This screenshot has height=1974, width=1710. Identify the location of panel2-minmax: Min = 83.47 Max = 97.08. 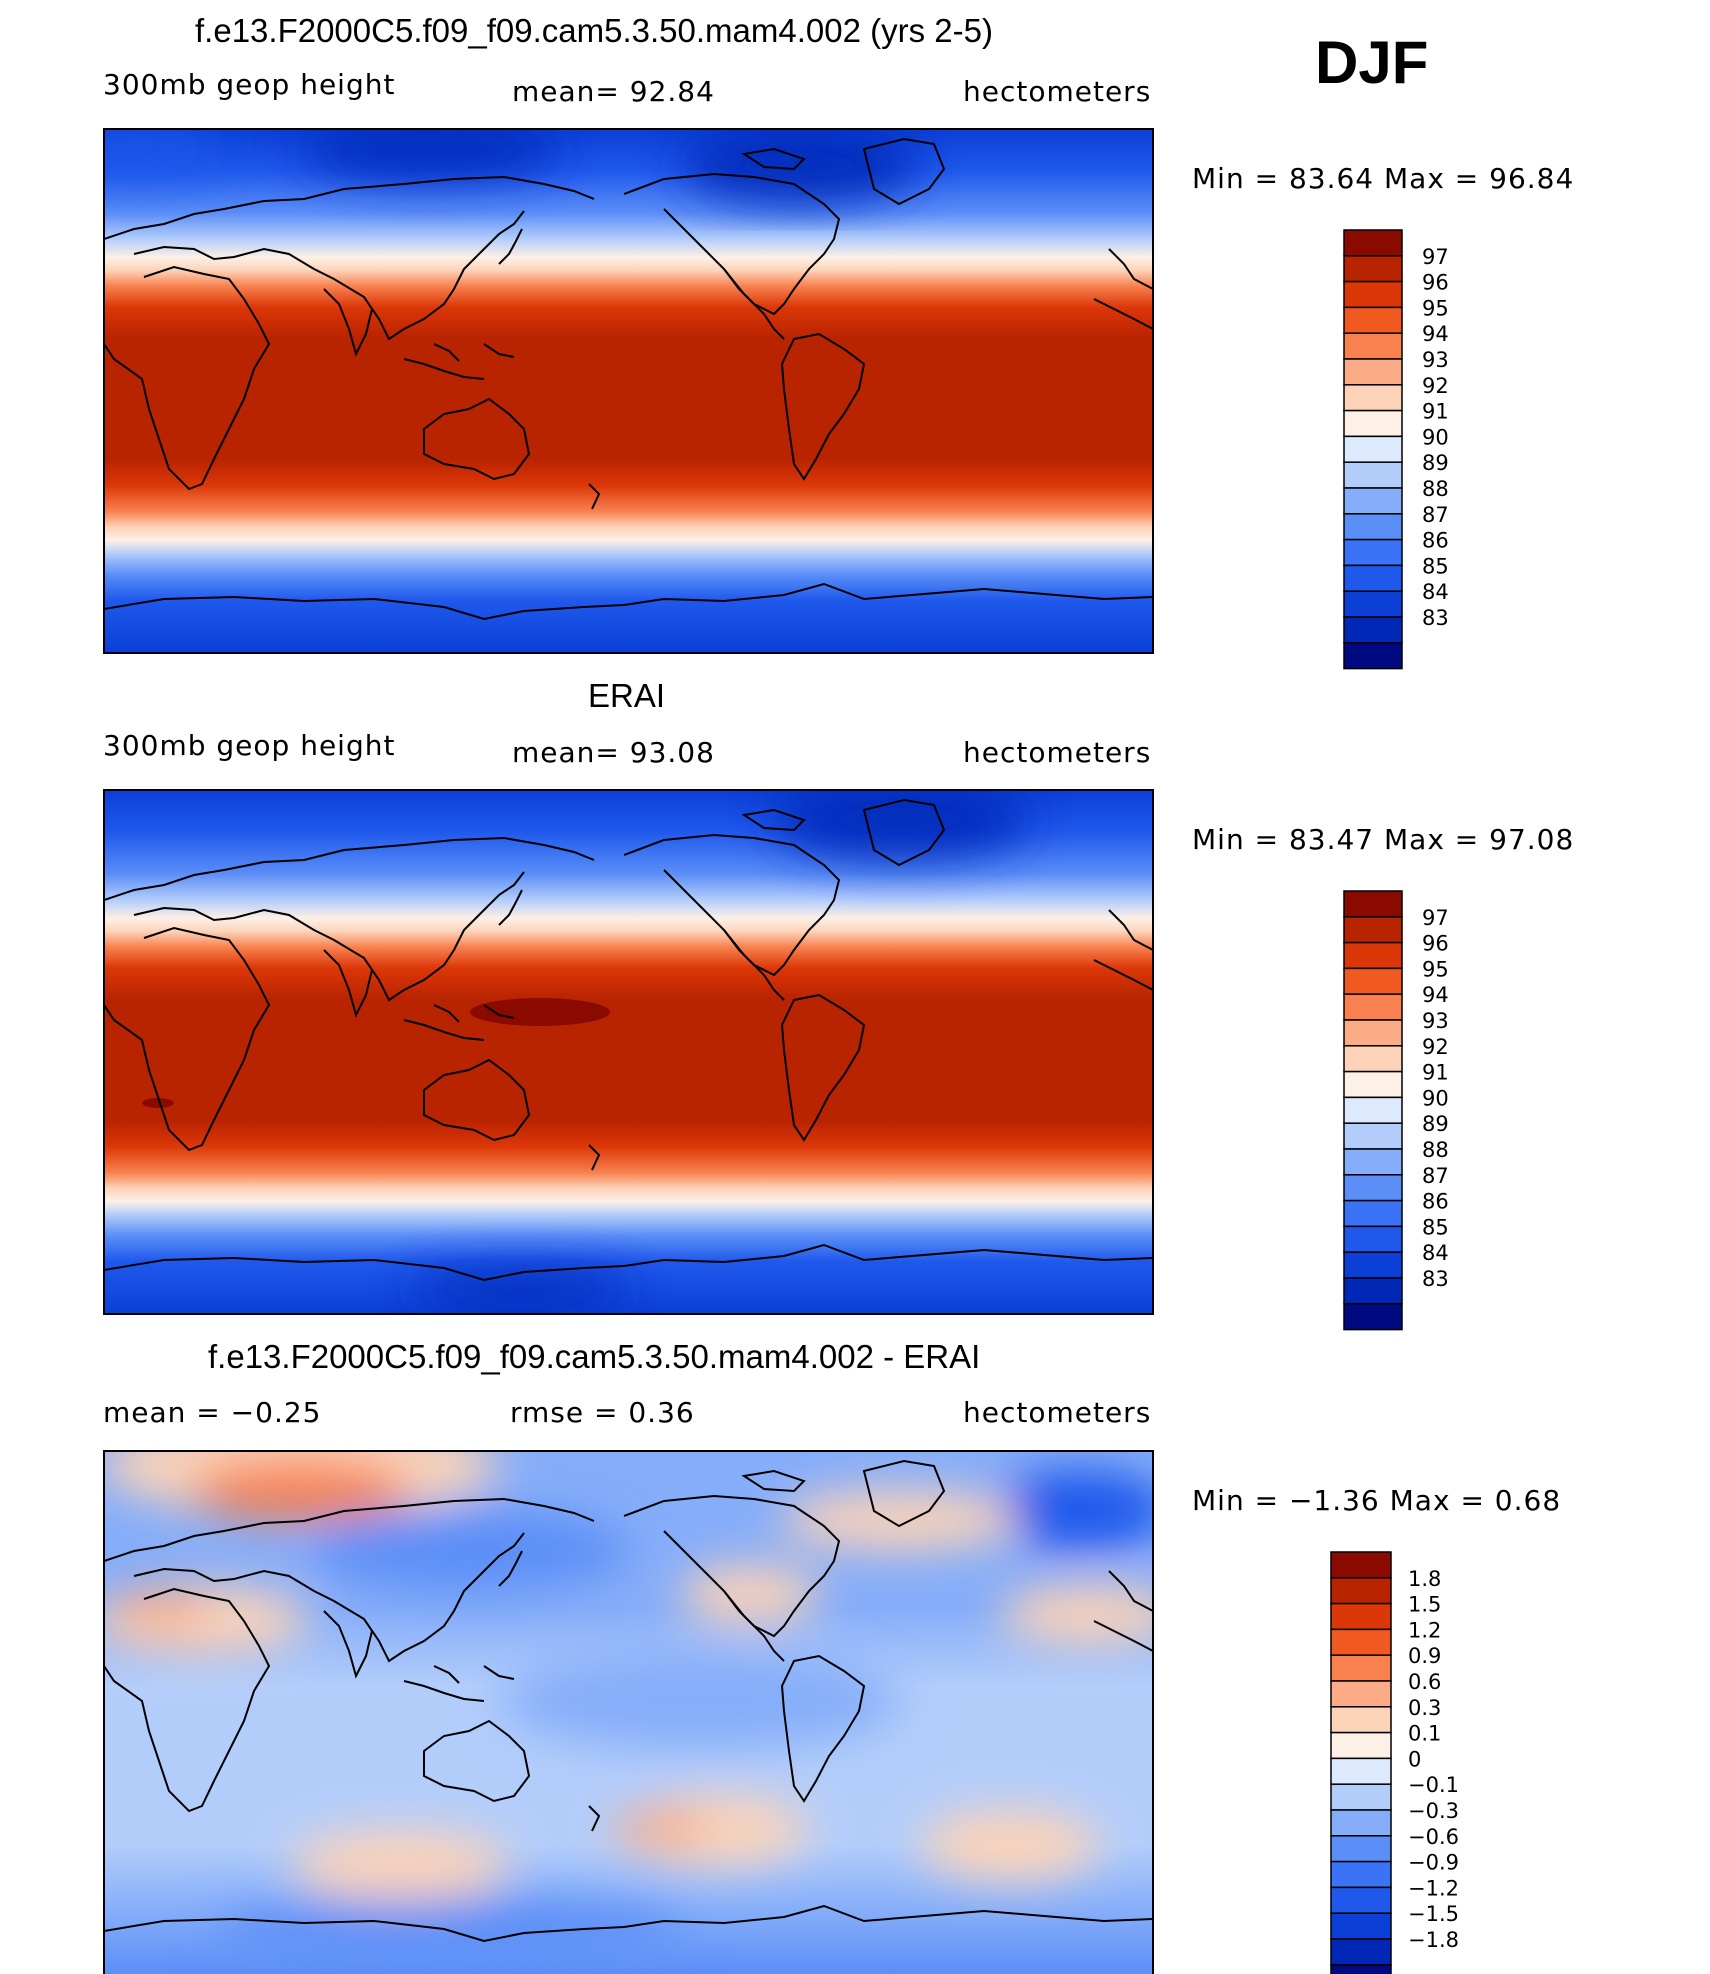
(1383, 839).